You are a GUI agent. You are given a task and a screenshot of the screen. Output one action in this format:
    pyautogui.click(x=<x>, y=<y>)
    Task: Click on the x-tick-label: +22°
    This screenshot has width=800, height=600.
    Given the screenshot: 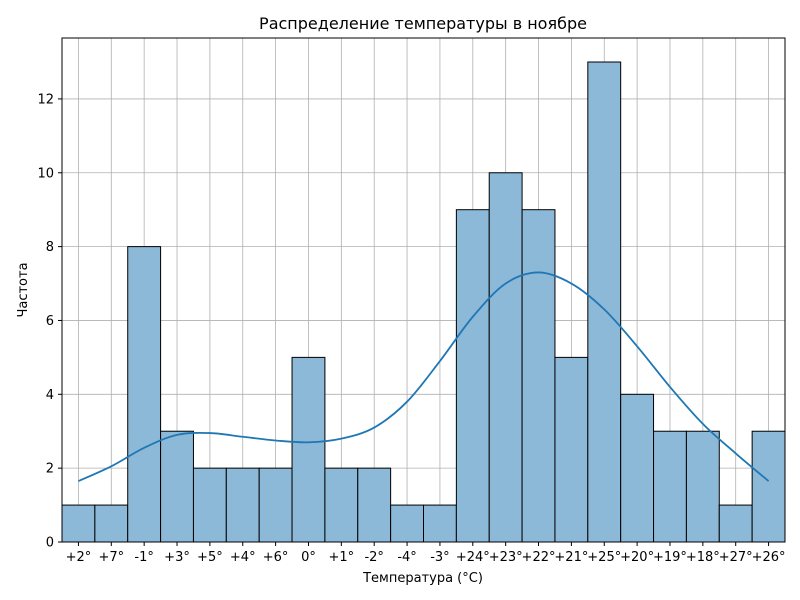 What is the action you would take?
    pyautogui.click(x=539, y=557)
    